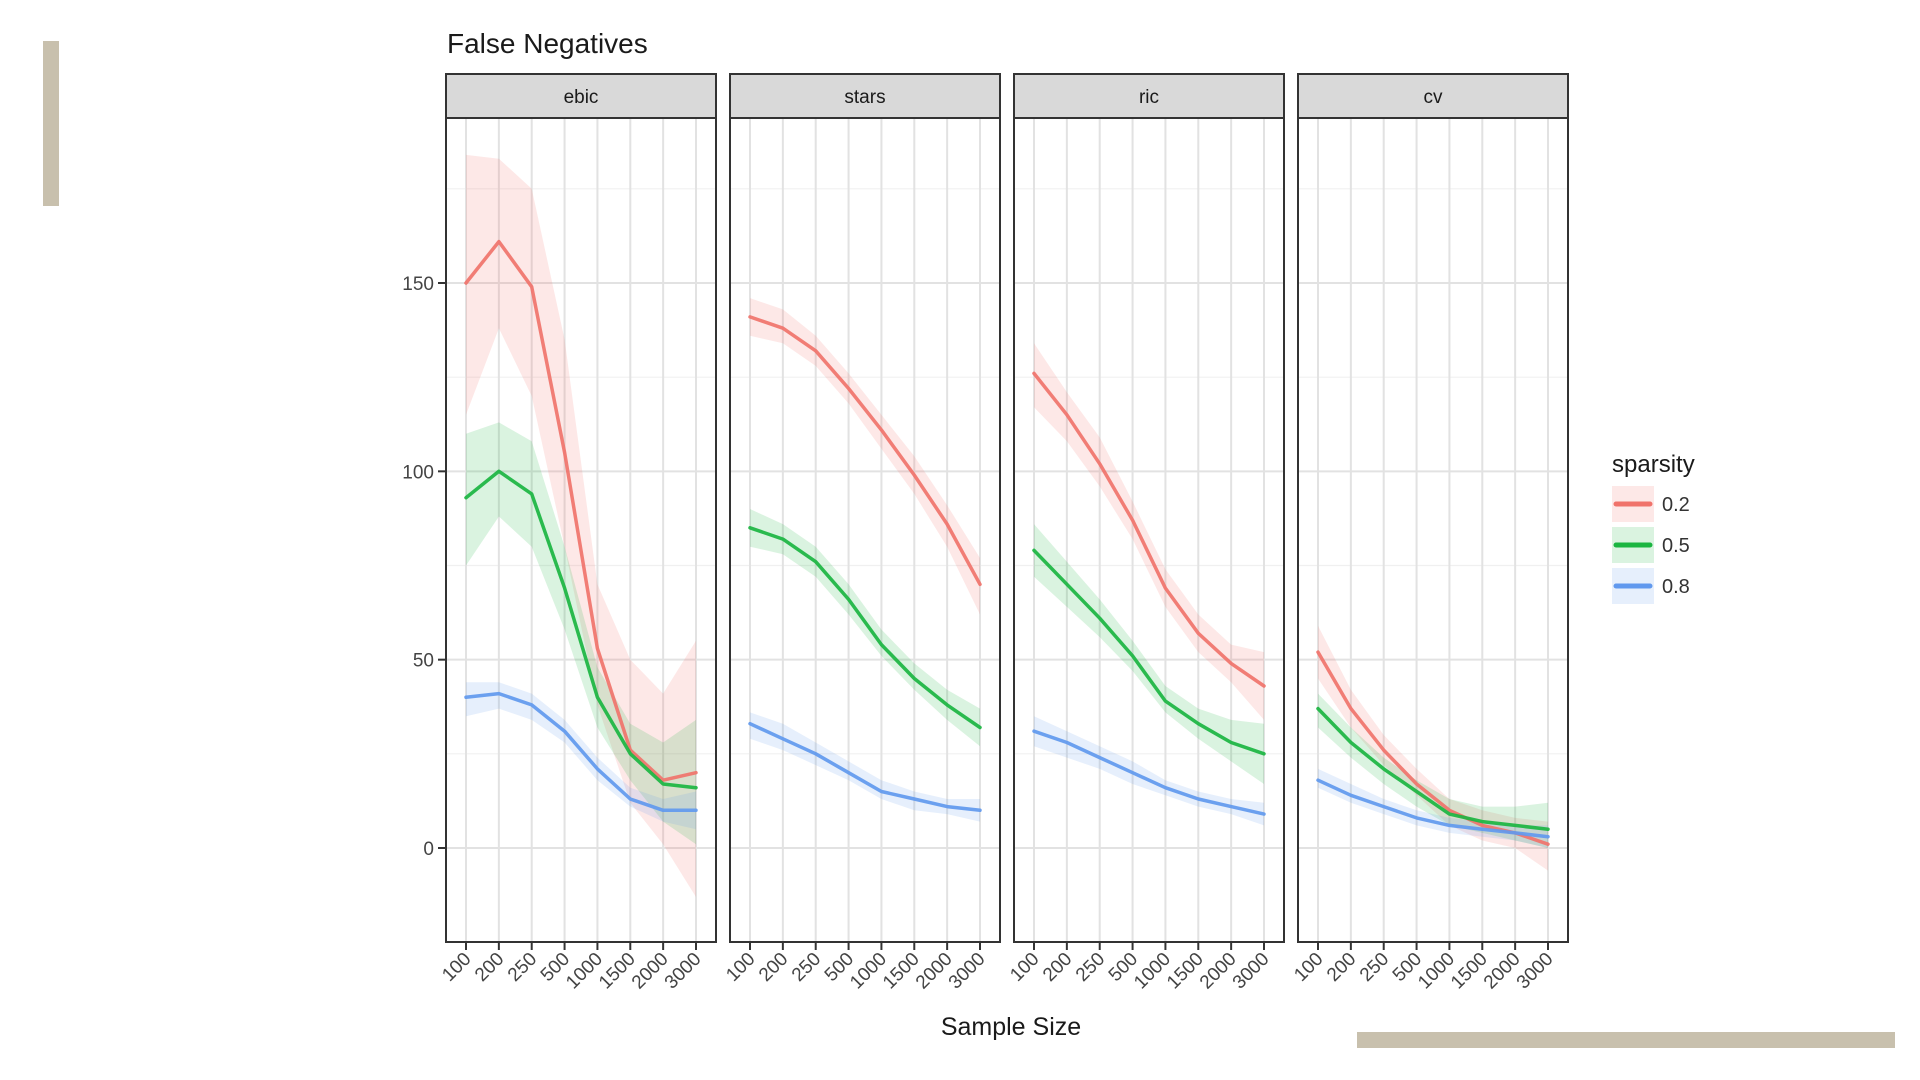  I want to click on legend-entry-0.5: 0.5, so click(1651, 545).